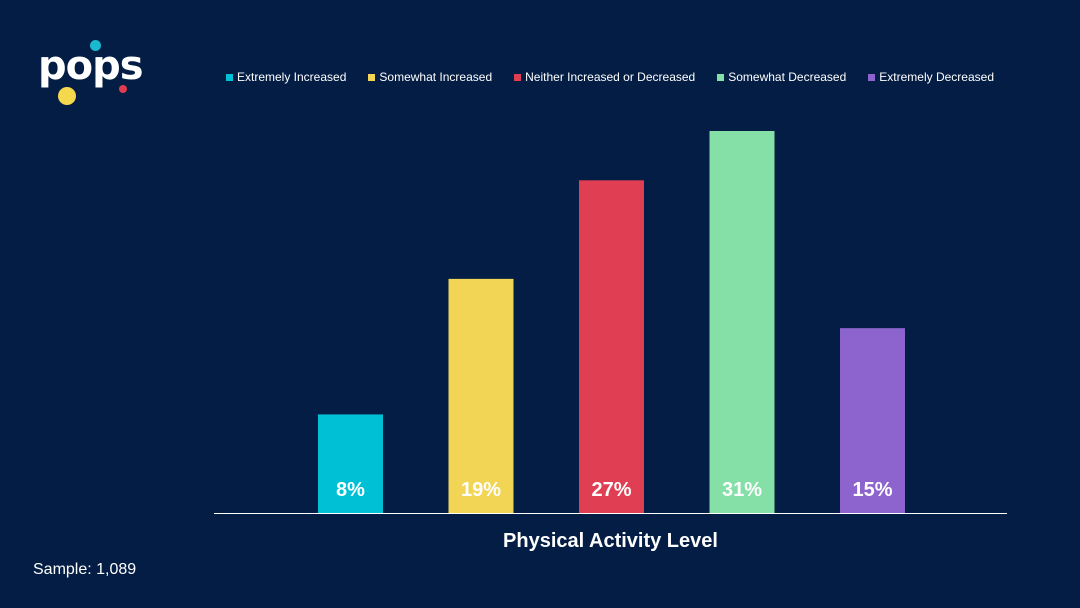 Image resolution: width=1080 pixels, height=608 pixels. Describe the element at coordinates (350, 490) in the screenshot. I see `bar-value-label: 8%` at that location.